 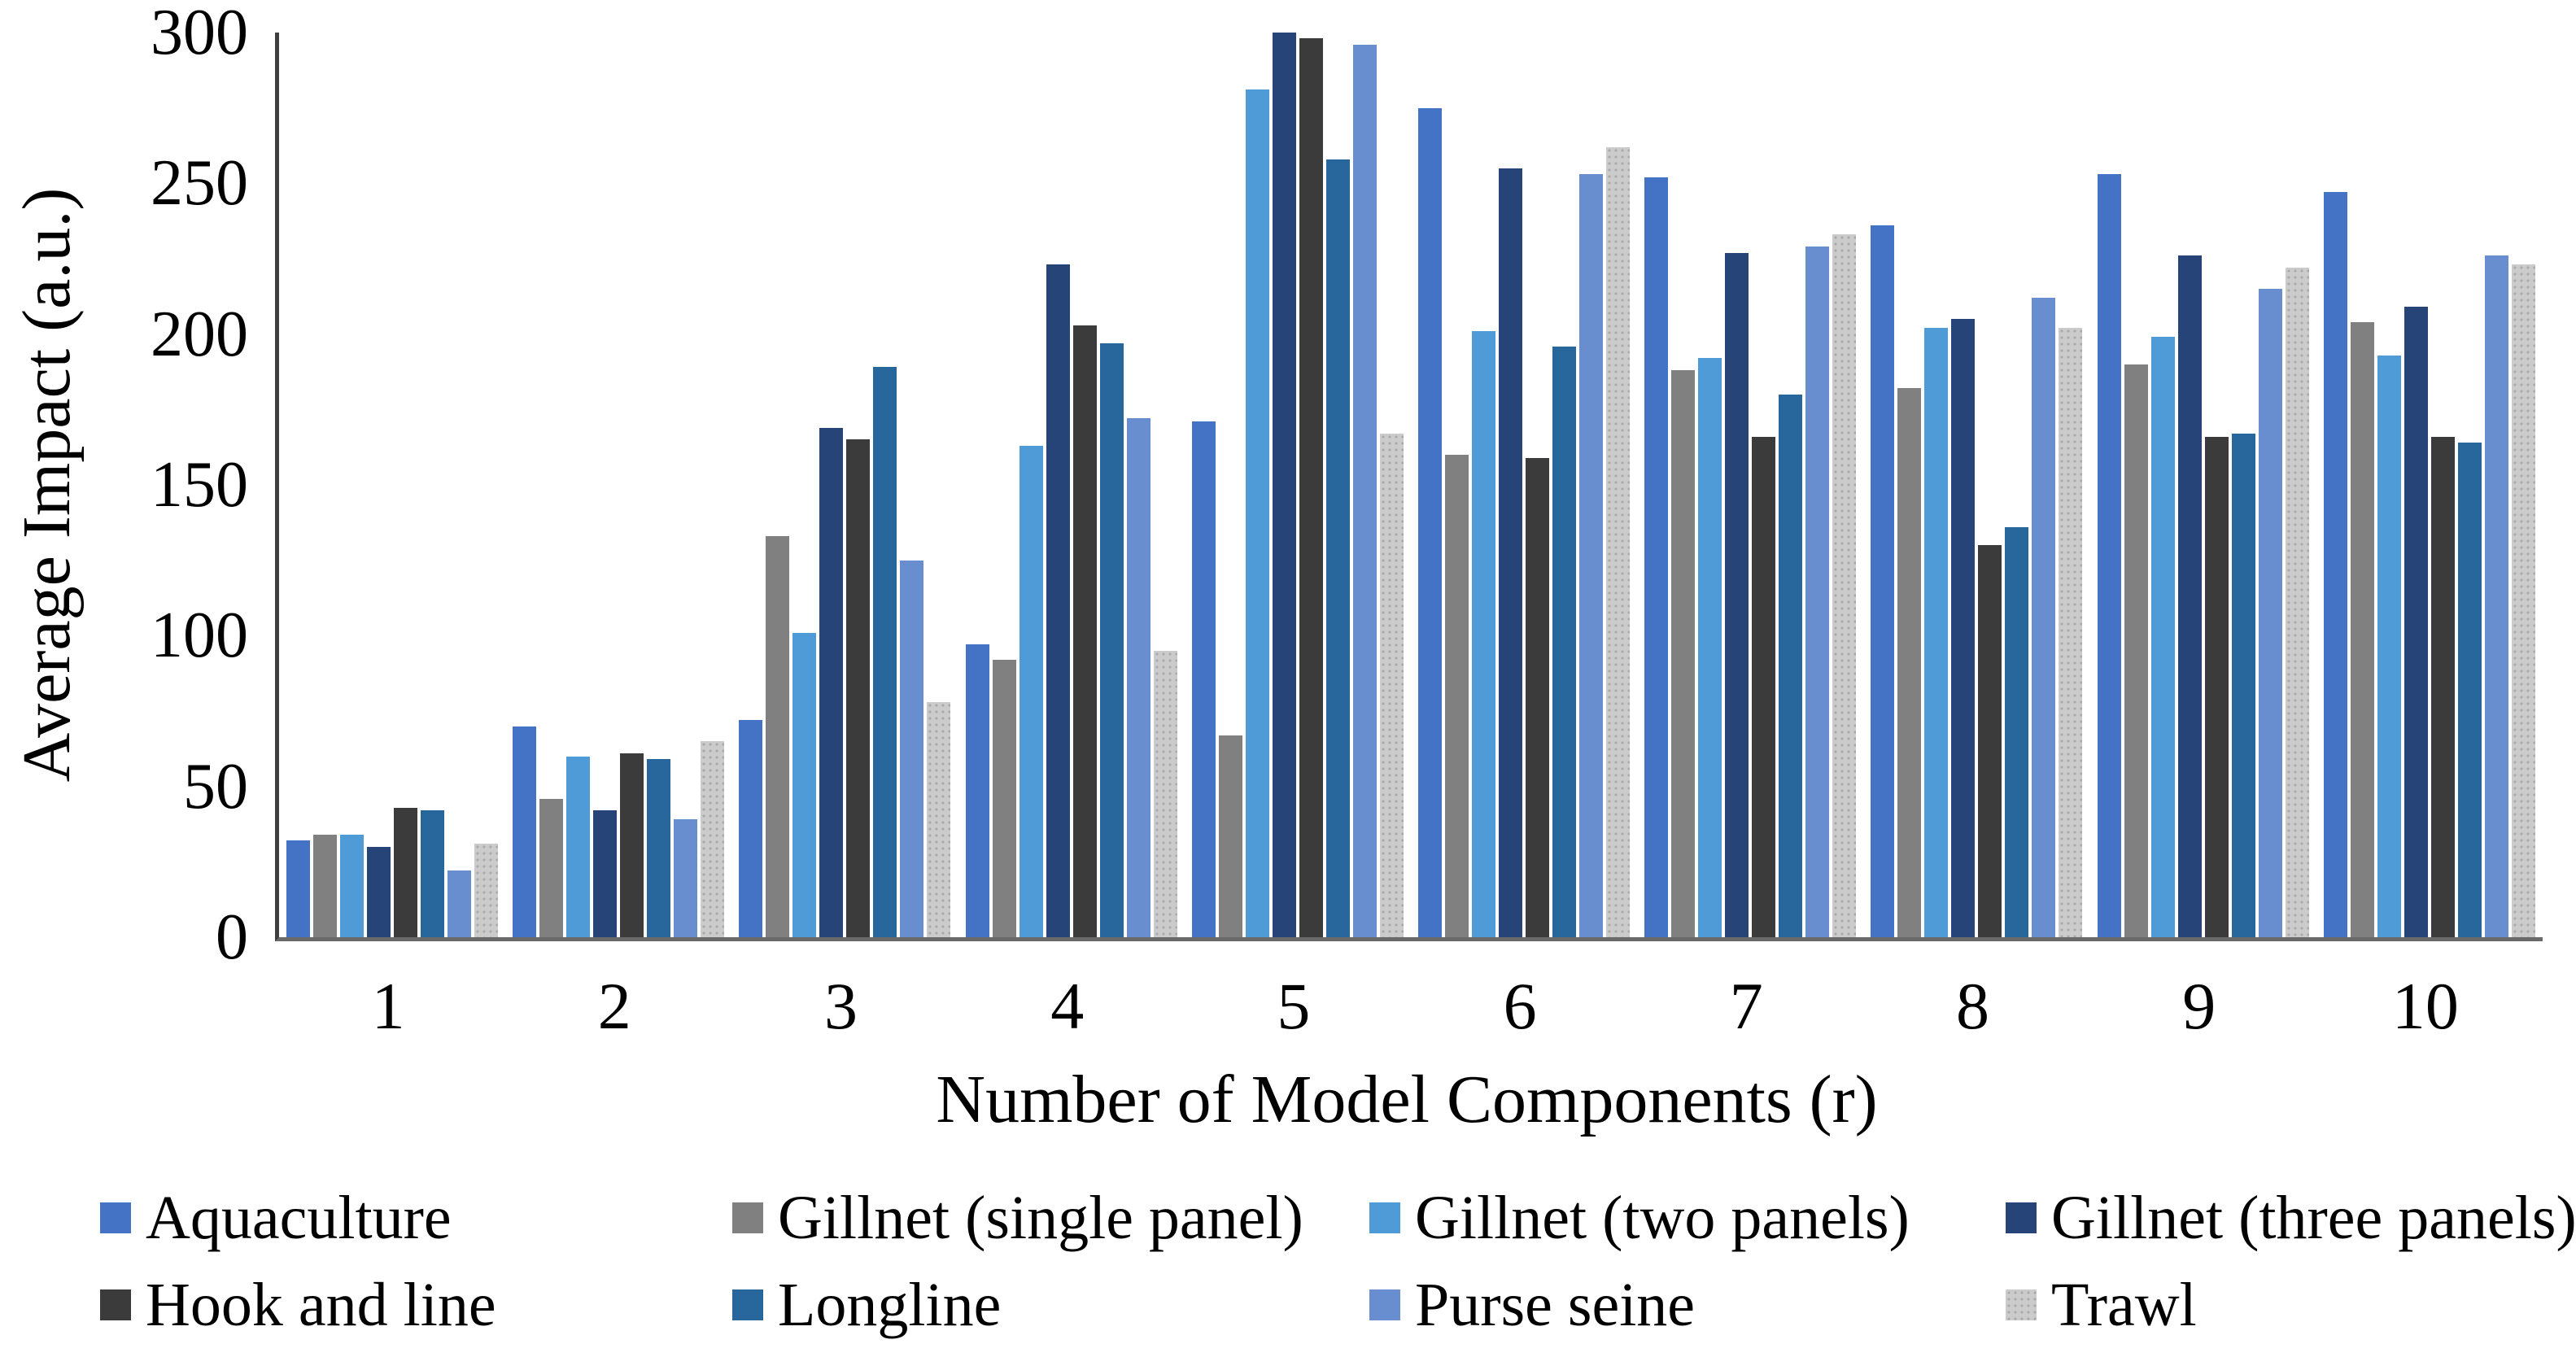 I want to click on legend-label: Gillnet (two panels), so click(x=1662, y=1218).